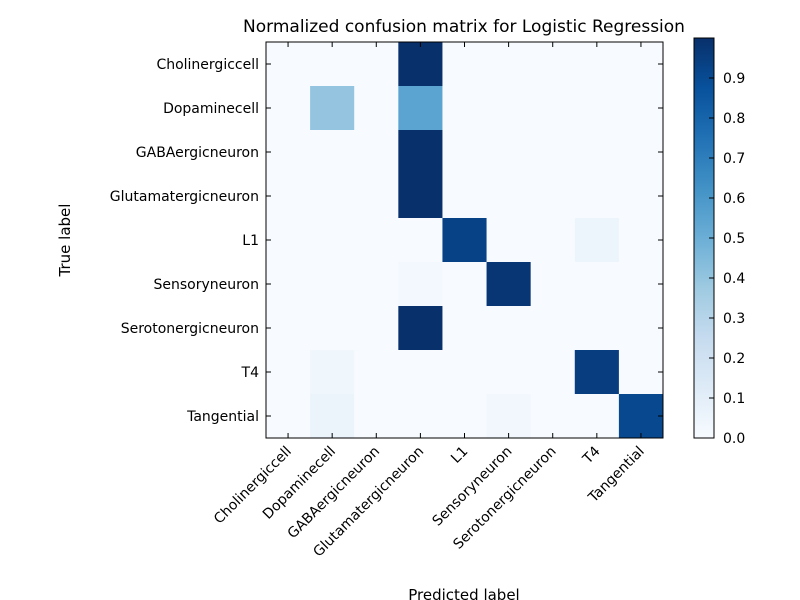  I want to click on y-tick-label: Sensoryneuron, so click(206, 285).